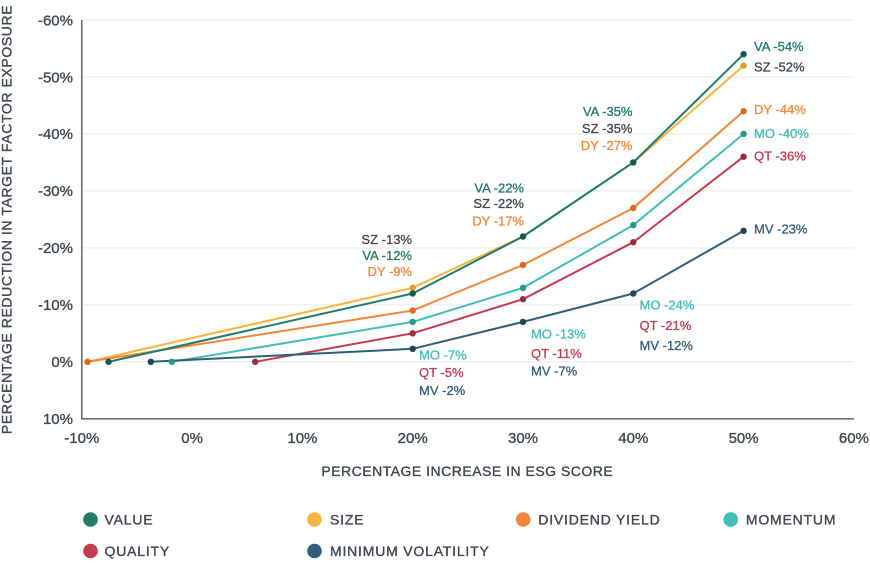 The width and height of the screenshot is (870, 571). What do you see at coordinates (633, 438) in the screenshot?
I see `svg-text: 40%` at bounding box center [633, 438].